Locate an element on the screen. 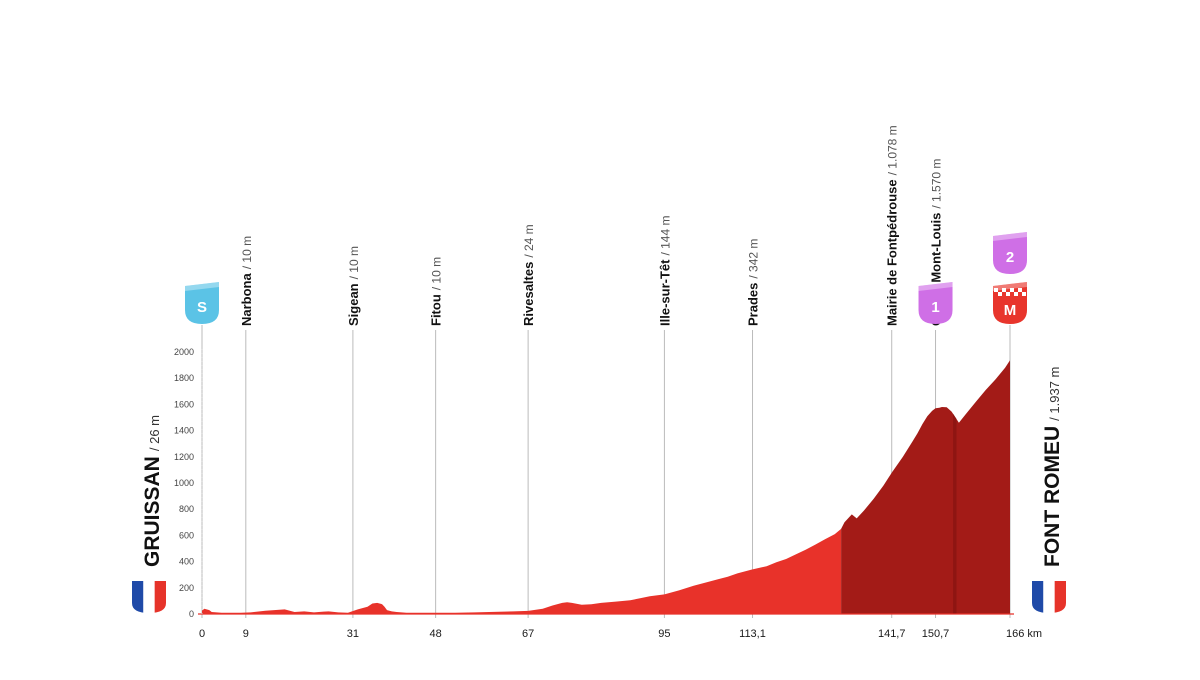 This screenshot has width=1200, height=680. waypoint-name: Narbona is located at coordinates (246, 300).